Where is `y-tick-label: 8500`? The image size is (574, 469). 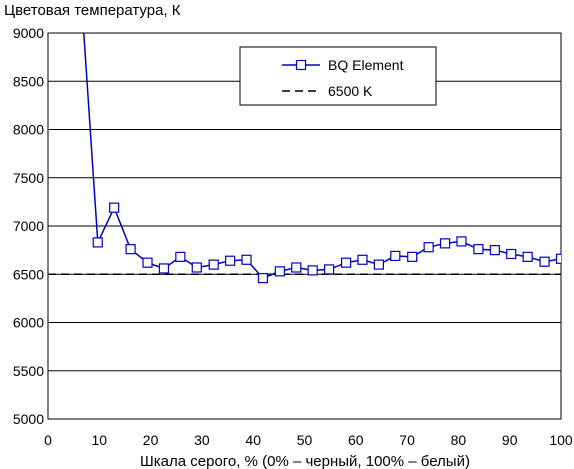
y-tick-label: 8500 is located at coordinates (28, 81).